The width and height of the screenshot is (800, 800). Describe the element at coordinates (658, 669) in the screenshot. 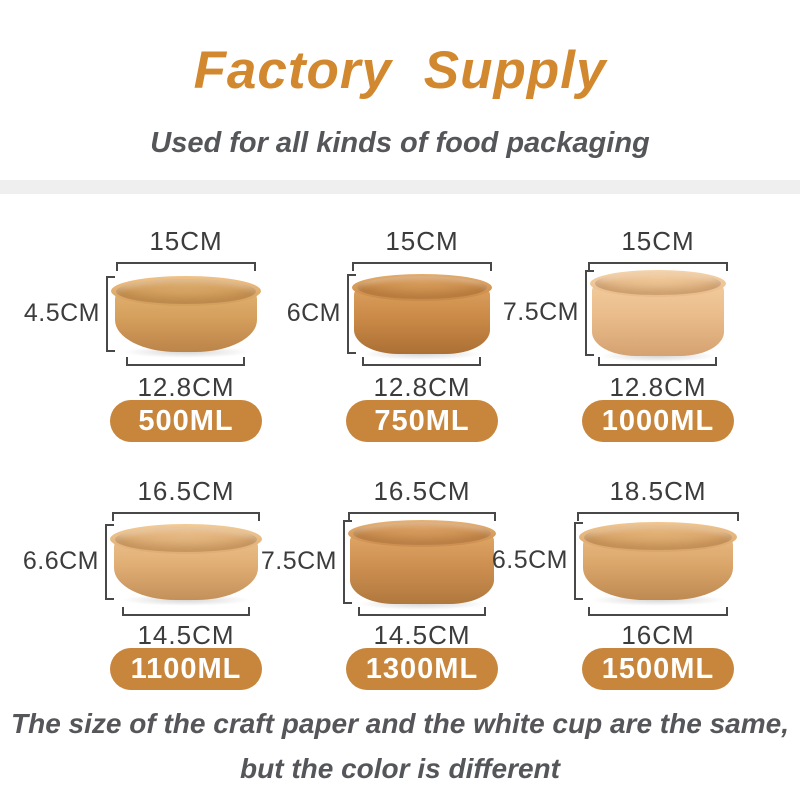

I see `volume-badge: 1500ML` at that location.